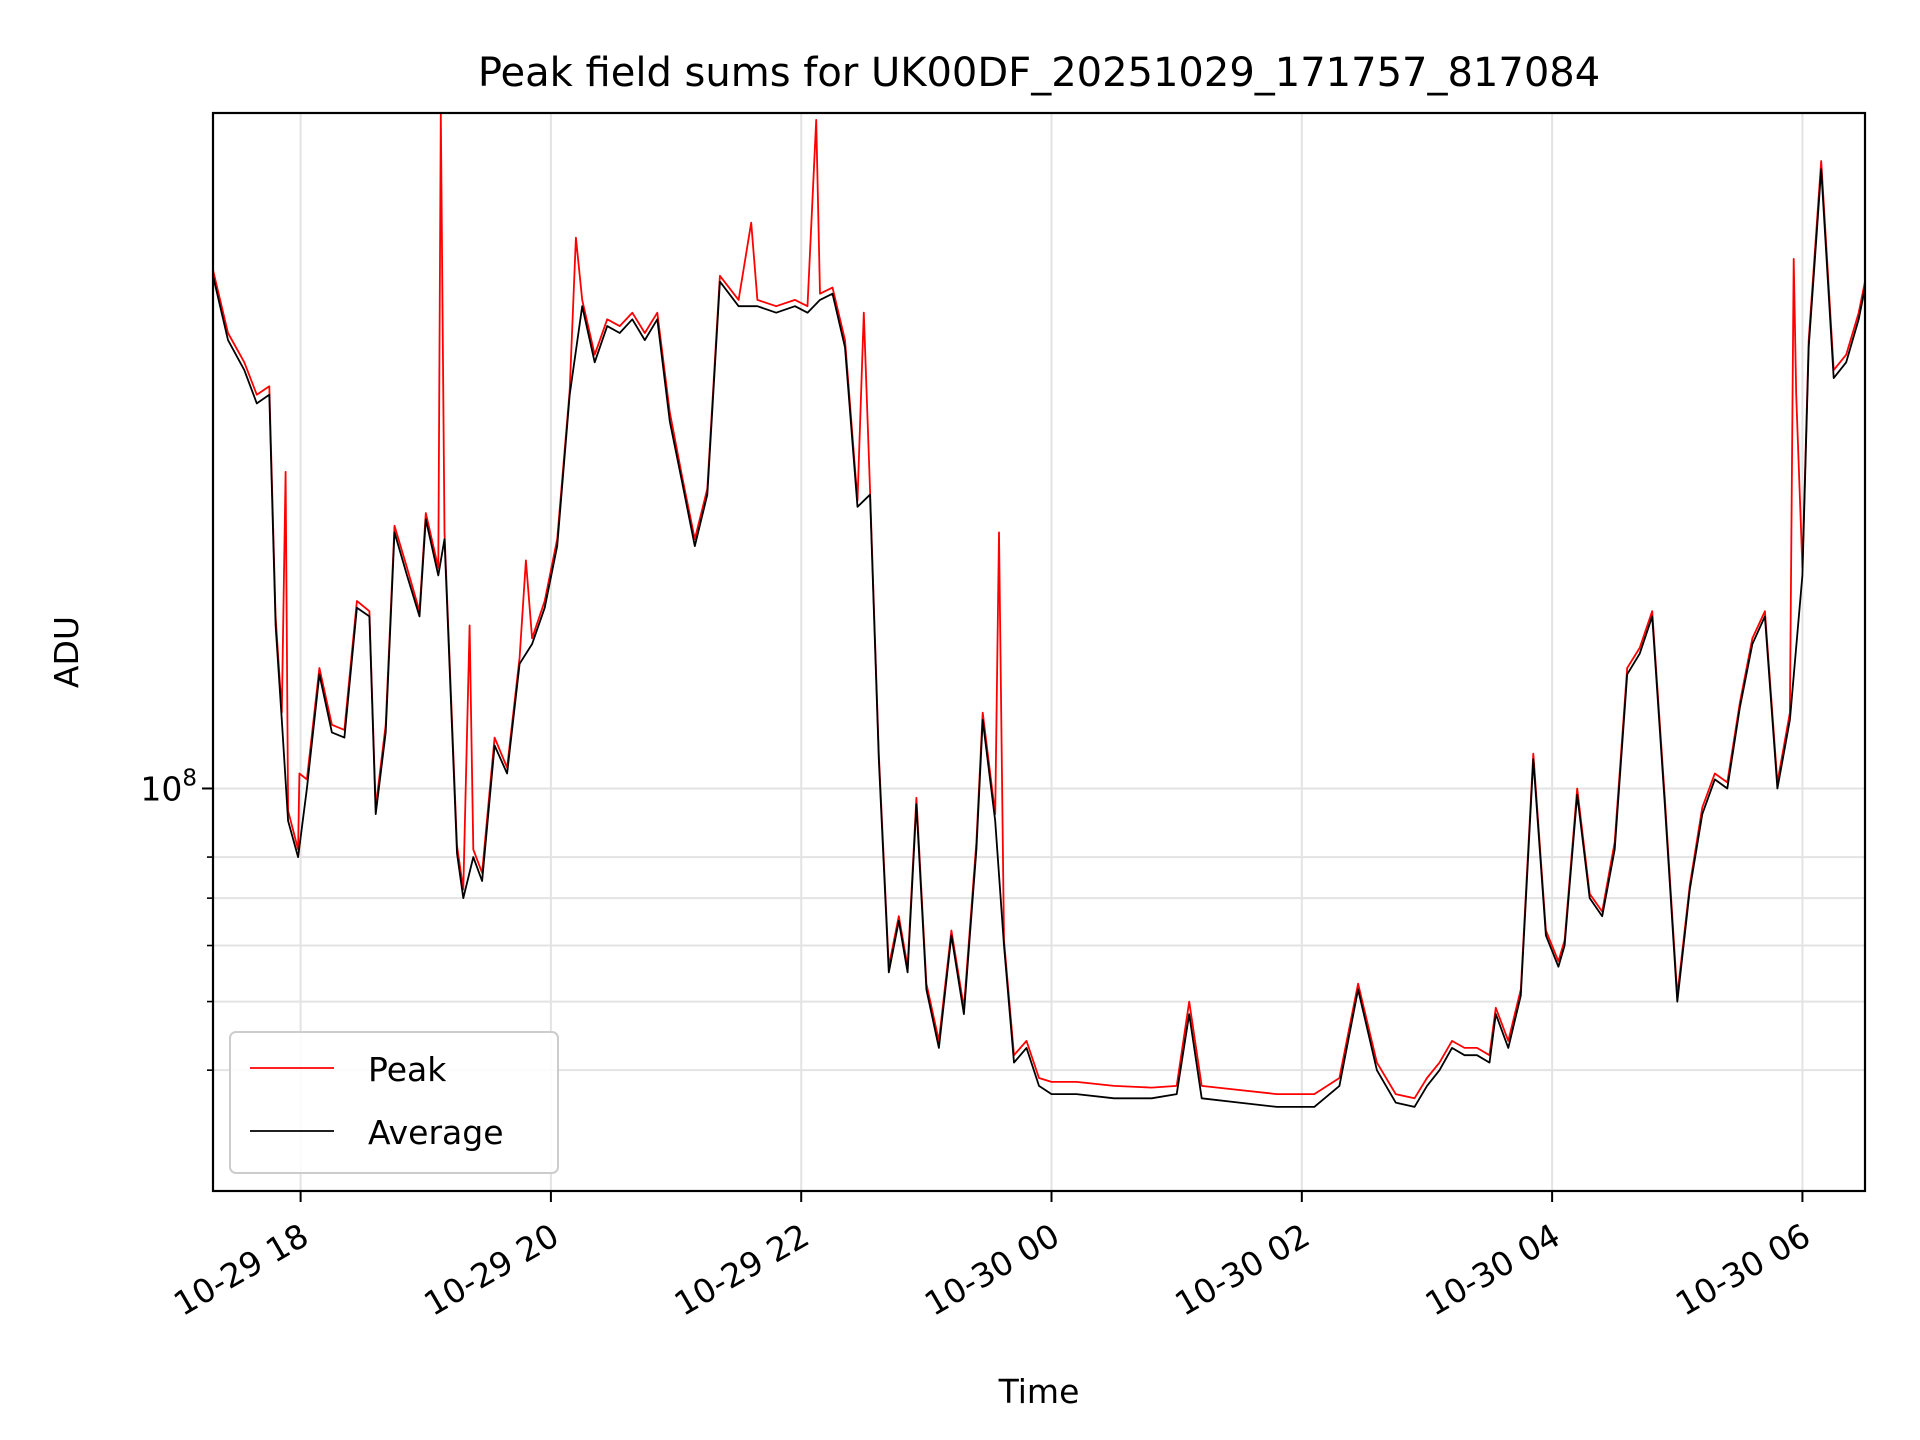  What do you see at coordinates (189, 778) in the screenshot?
I see `y-tick-label-exponent: 8` at bounding box center [189, 778].